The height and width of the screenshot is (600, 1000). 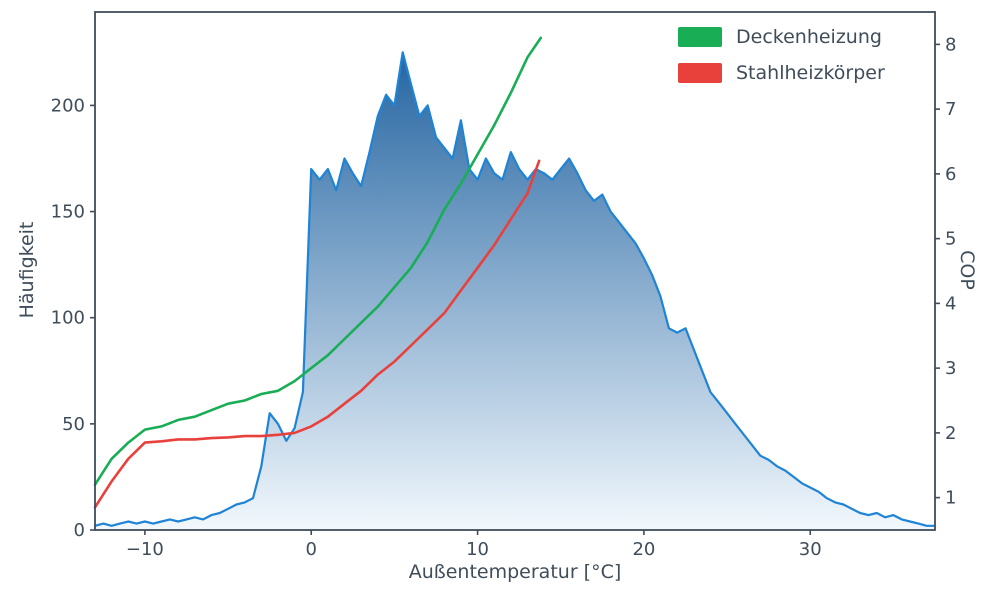 I want to click on y-tick-label-right: 3, so click(x=950, y=368).